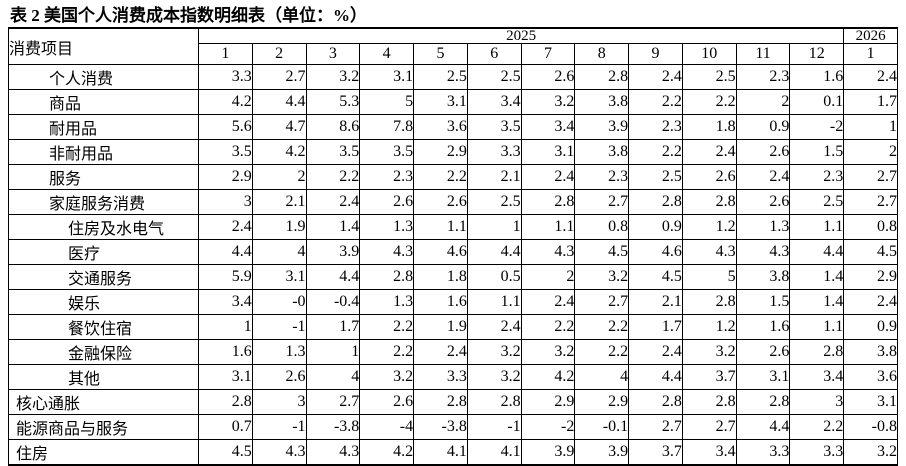 The width and height of the screenshot is (906, 466). I want to click on value-cell: 3, so click(817, 402).